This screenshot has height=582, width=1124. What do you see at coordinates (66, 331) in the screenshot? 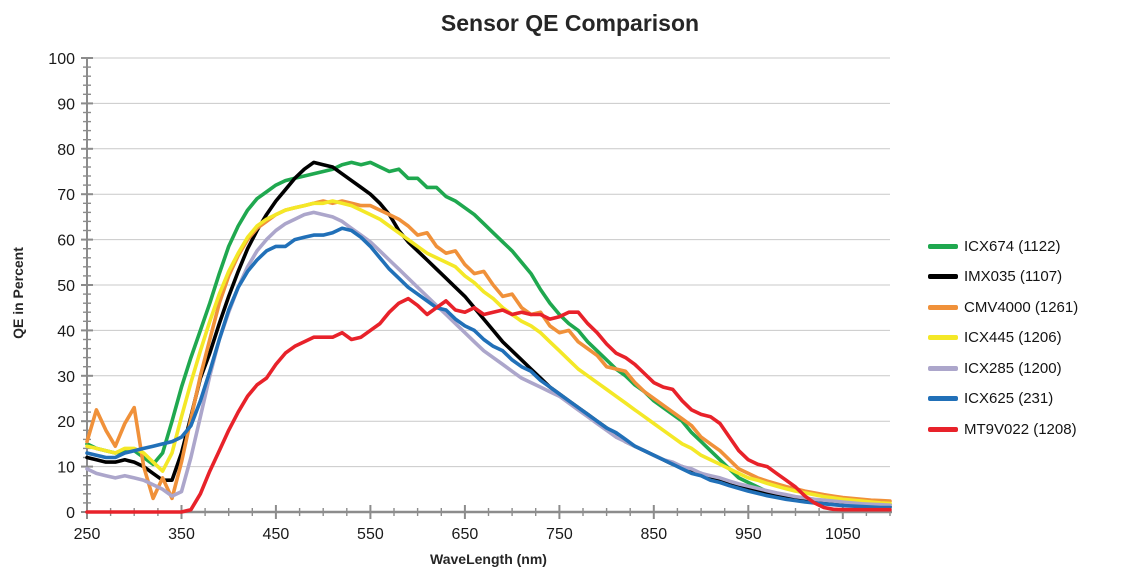
I see `y-tick-label: 40` at bounding box center [66, 331].